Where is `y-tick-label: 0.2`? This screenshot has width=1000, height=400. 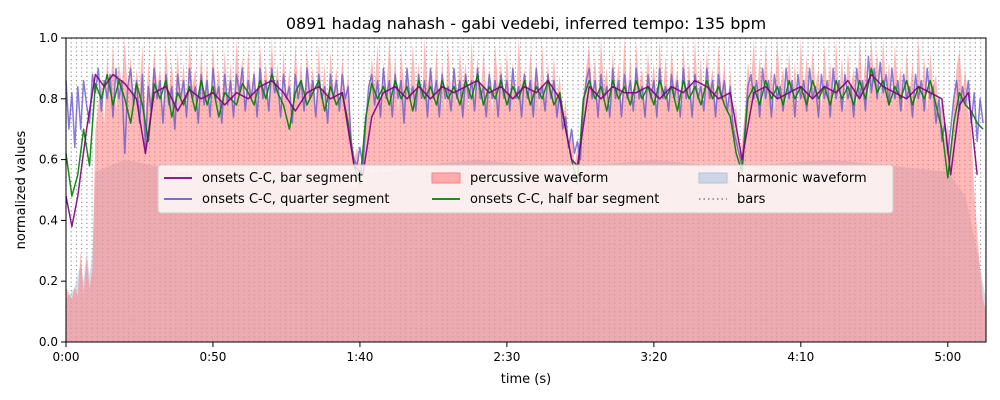 y-tick-label: 0.2 is located at coordinates (48, 281).